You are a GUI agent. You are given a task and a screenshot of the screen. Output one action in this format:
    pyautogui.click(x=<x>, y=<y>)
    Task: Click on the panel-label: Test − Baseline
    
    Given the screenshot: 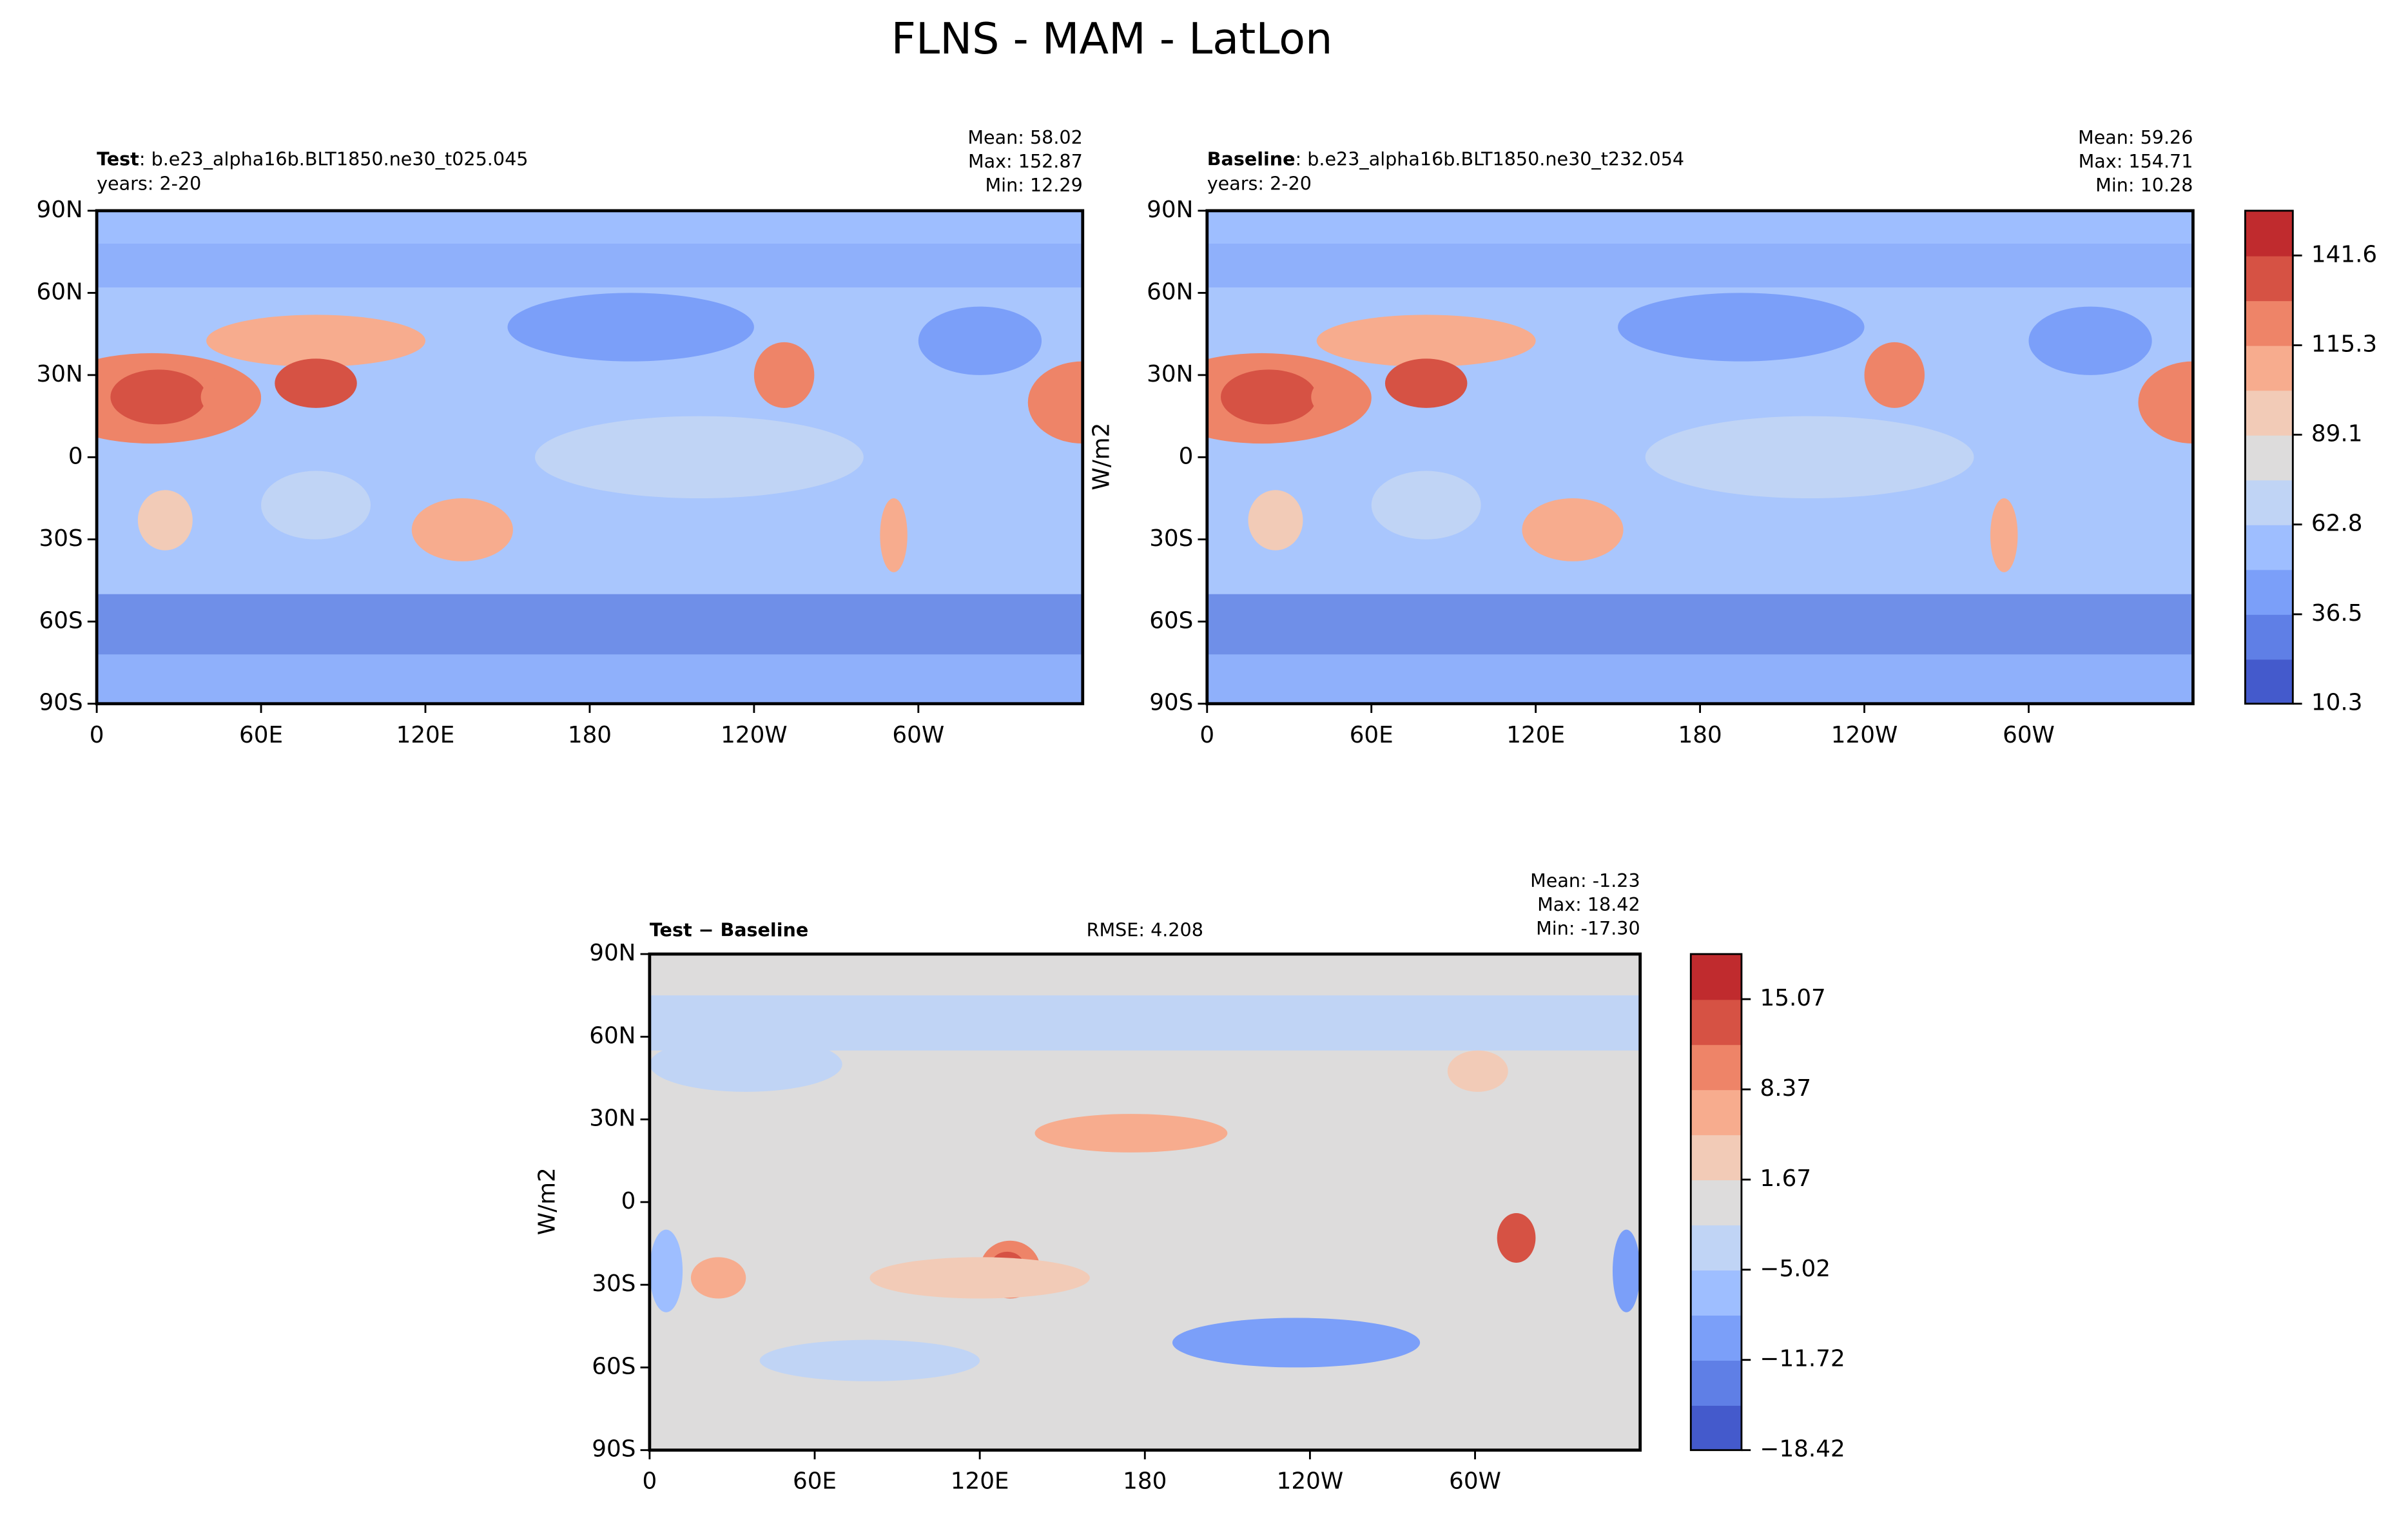 What is the action you would take?
    pyautogui.click(x=729, y=929)
    